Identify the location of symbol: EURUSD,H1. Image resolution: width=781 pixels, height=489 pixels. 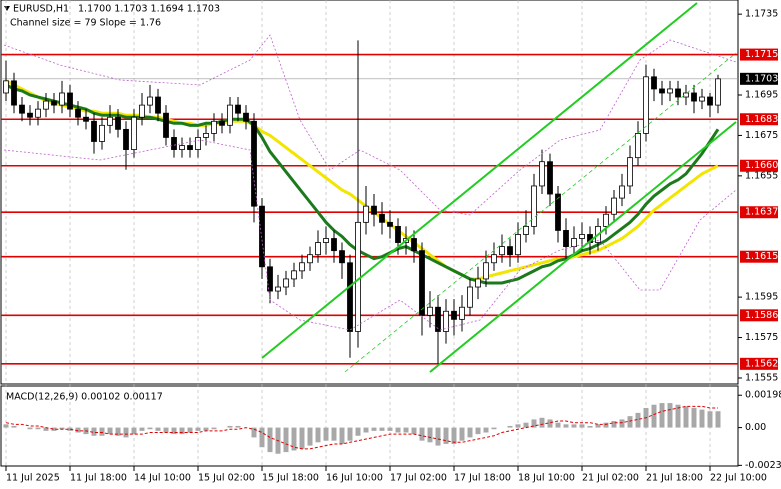
(41, 9).